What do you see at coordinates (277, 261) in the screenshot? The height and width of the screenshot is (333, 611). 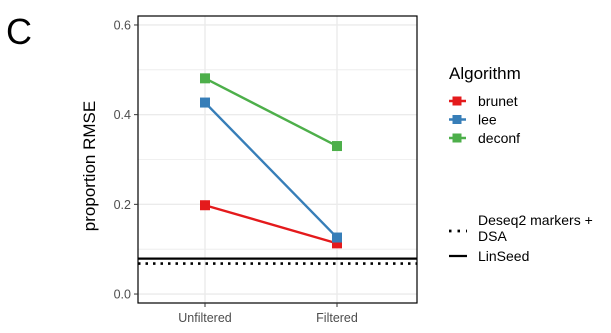 I see `reference-lines` at bounding box center [277, 261].